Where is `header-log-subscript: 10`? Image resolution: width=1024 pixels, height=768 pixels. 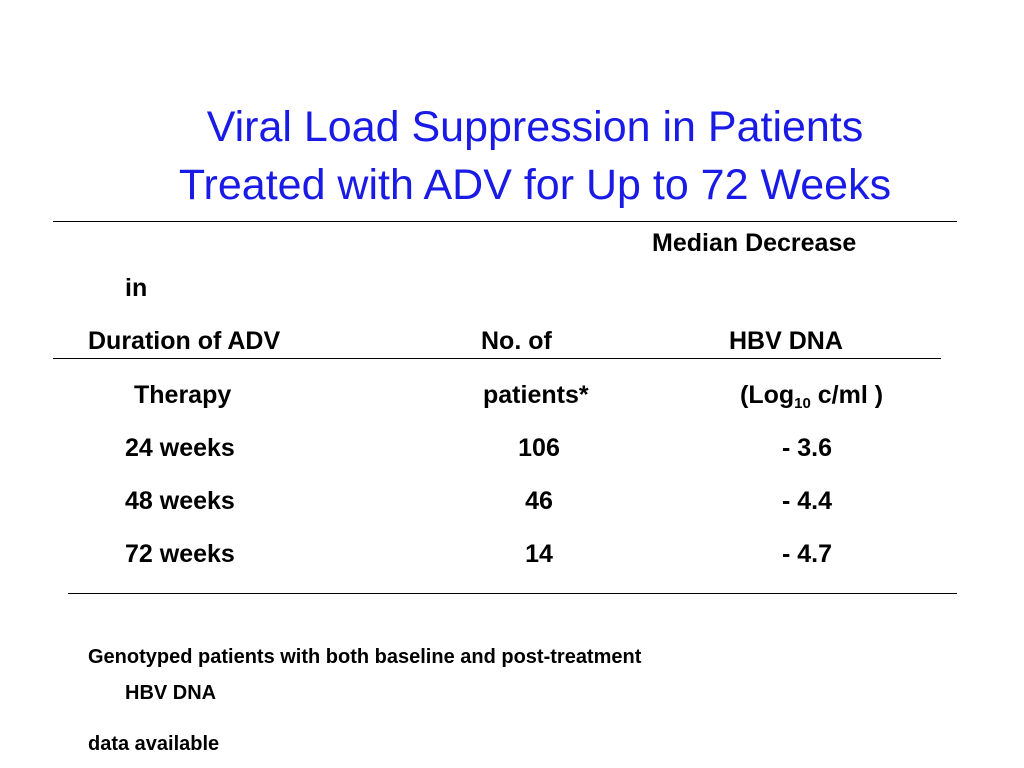 header-log-subscript: 10 is located at coordinates (802, 403).